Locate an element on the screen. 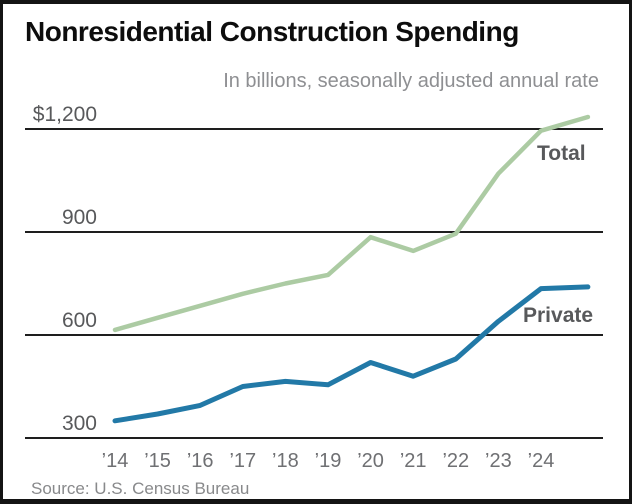 The width and height of the screenshot is (632, 504). y-tick-label: 300 is located at coordinates (79, 423).